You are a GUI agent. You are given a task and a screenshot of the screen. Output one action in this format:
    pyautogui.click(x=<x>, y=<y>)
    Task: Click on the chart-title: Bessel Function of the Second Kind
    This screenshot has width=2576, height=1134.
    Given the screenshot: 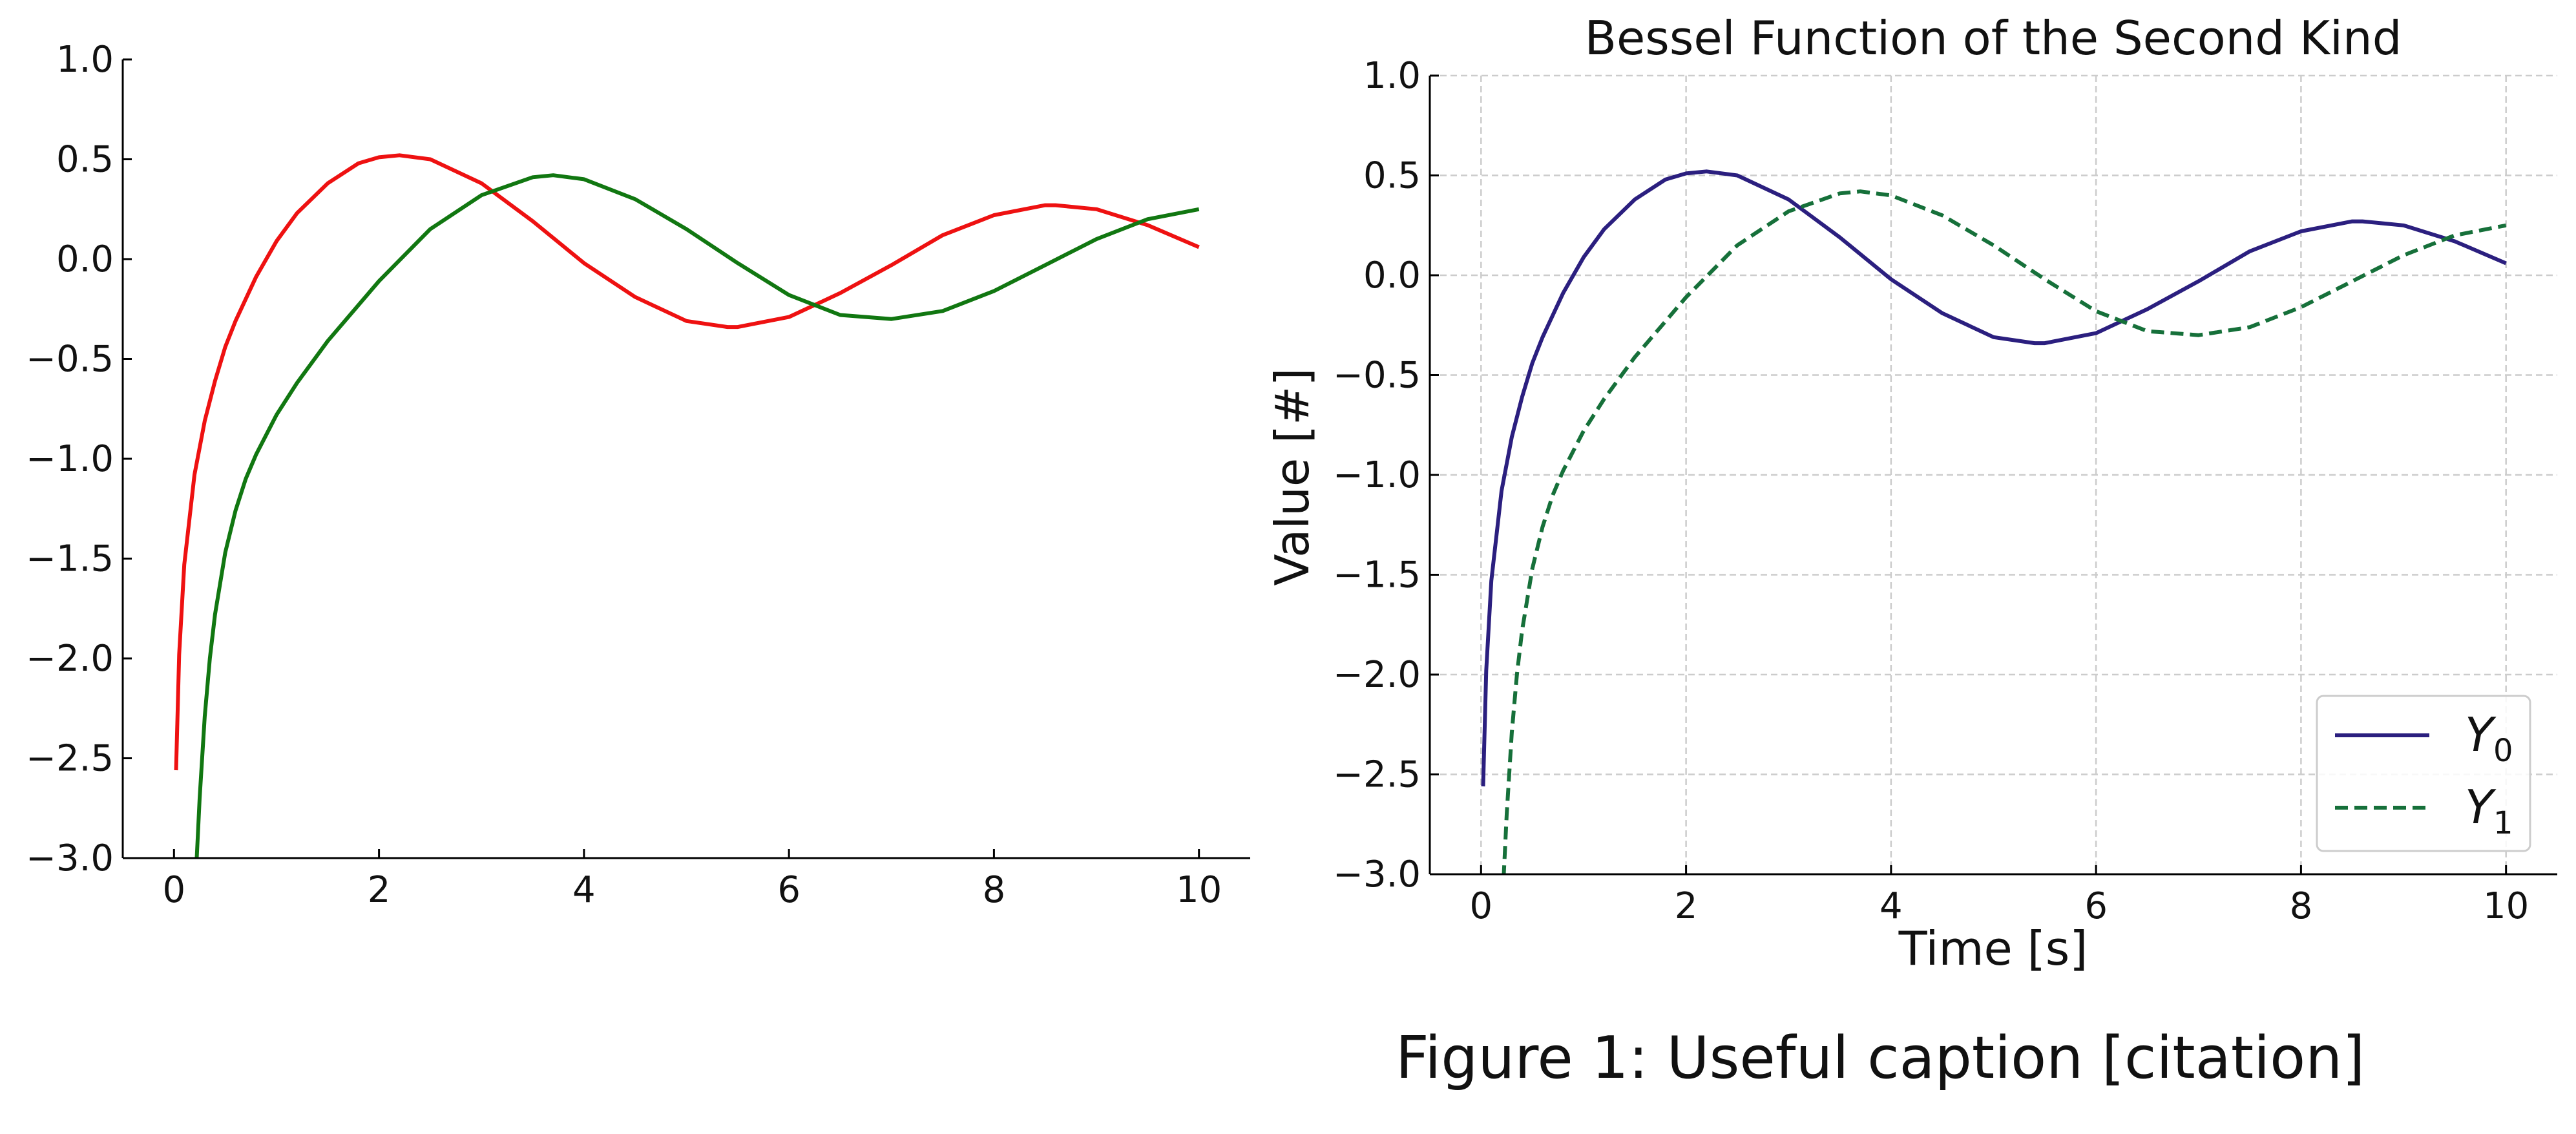 What is the action you would take?
    pyautogui.click(x=1993, y=38)
    